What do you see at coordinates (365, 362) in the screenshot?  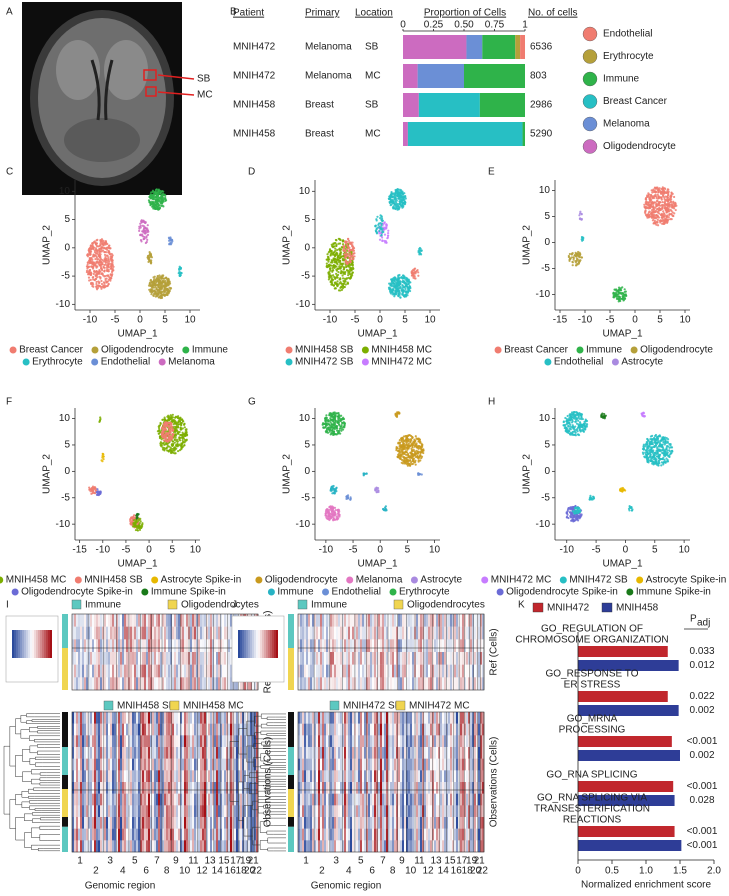 I see `legend-swatch` at bounding box center [365, 362].